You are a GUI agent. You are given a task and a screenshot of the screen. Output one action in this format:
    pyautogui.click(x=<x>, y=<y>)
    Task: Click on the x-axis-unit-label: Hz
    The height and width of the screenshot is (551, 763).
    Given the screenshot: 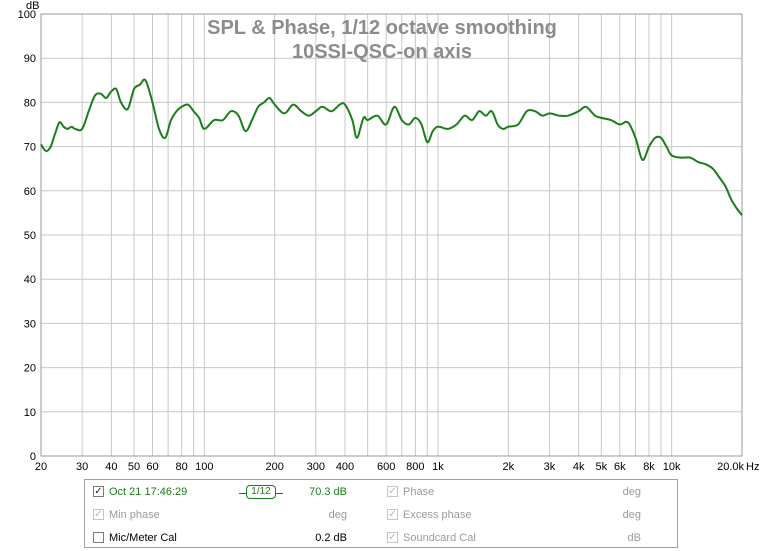 What is the action you would take?
    pyautogui.click(x=752, y=467)
    